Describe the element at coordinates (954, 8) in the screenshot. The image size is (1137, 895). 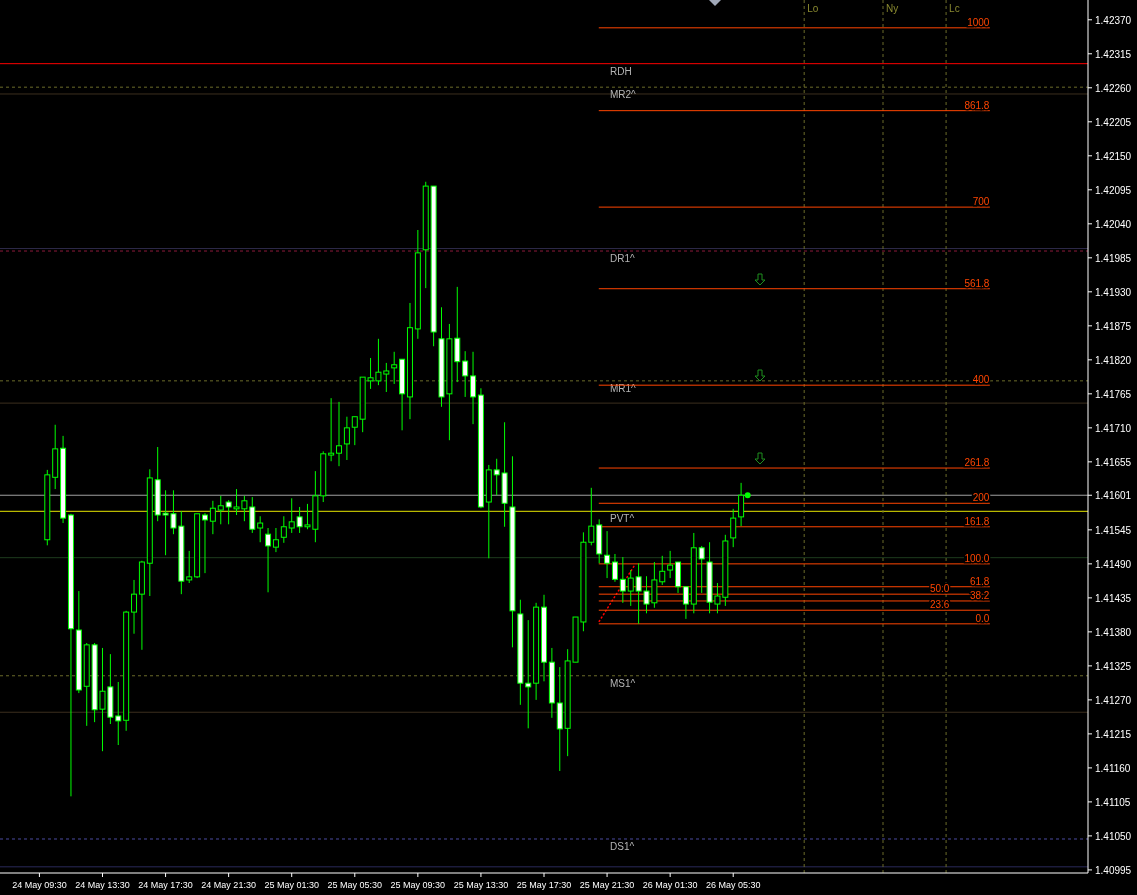
I see `ref-line-label: Lc` at that location.